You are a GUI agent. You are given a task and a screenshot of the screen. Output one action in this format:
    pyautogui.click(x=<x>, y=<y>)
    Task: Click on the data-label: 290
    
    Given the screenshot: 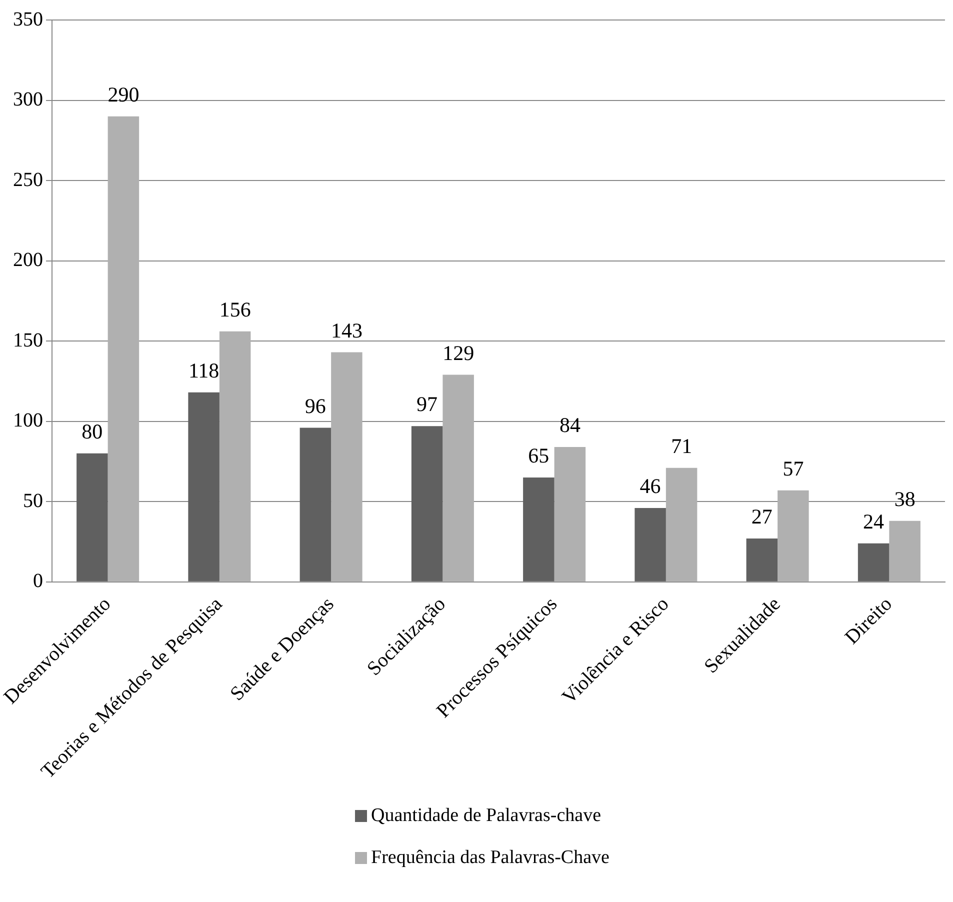 What is the action you would take?
    pyautogui.click(x=124, y=94)
    